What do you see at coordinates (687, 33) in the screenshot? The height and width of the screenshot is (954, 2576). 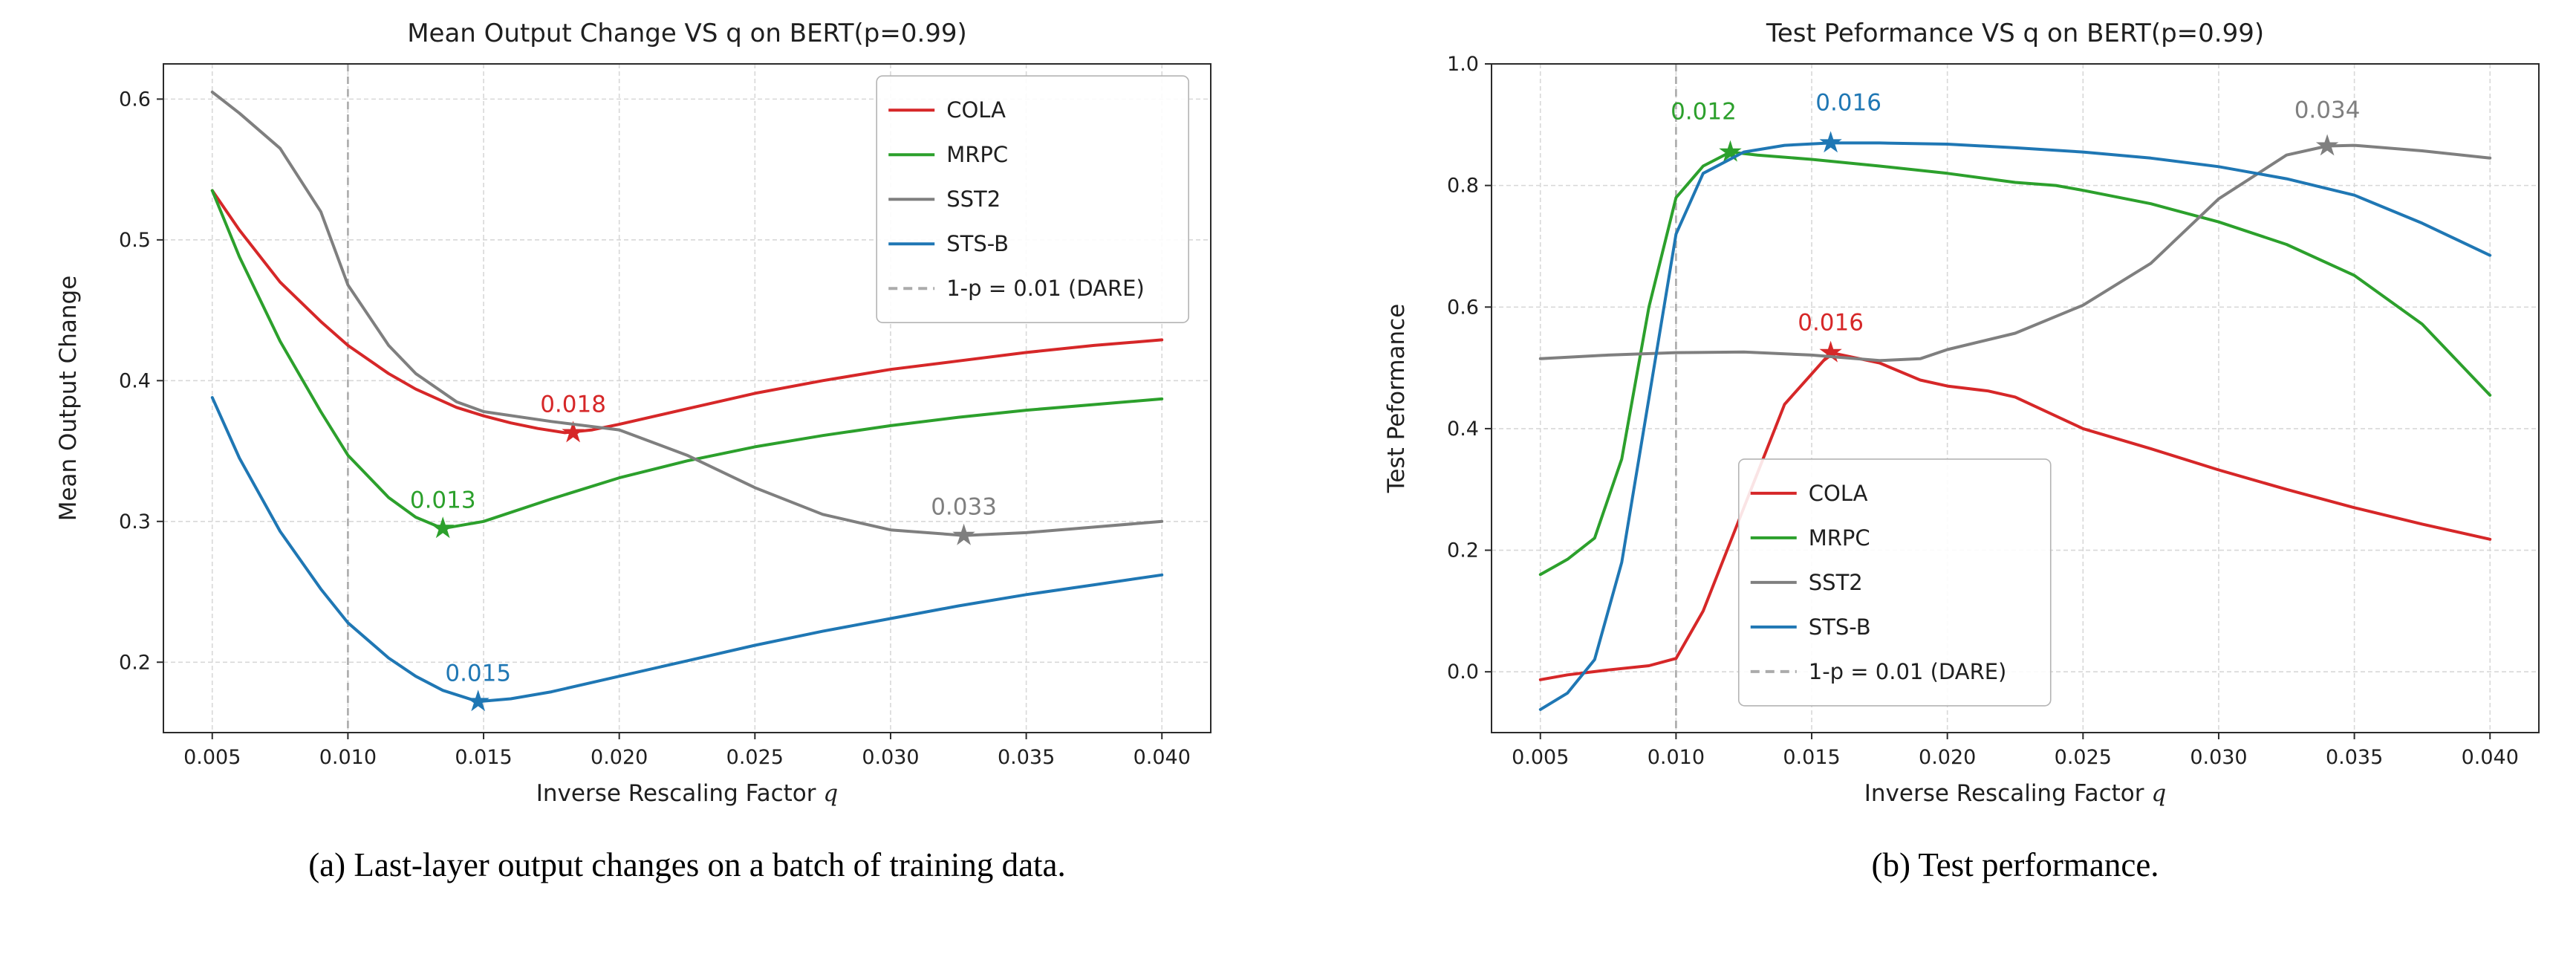 I see `chart-title: Mean Output Change VS q on BERT(p=0.99)` at bounding box center [687, 33].